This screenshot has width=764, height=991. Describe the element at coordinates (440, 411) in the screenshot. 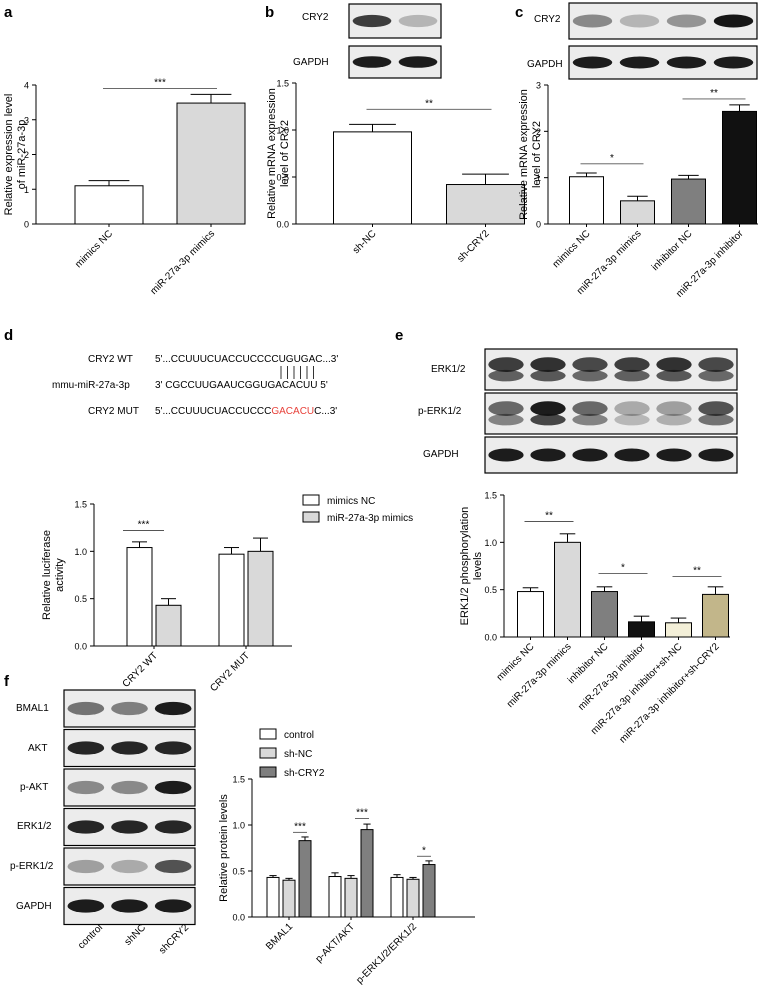

I see `blot-e-label-perk: p-ERK1/2` at that location.